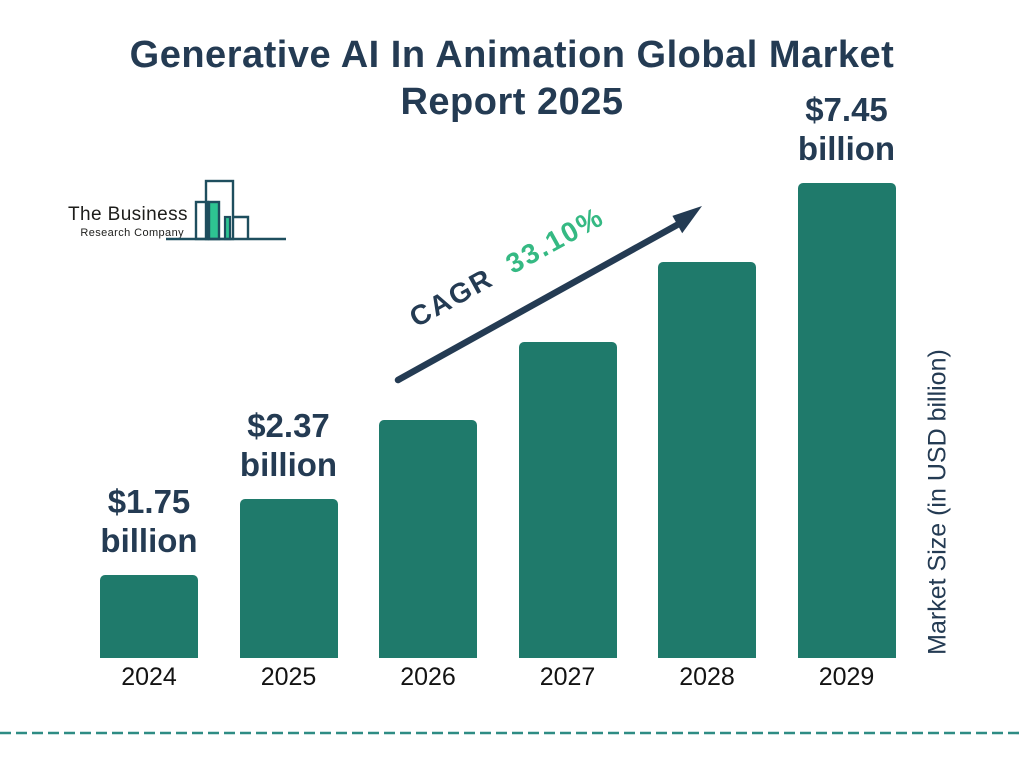 Image resolution: width=1024 pixels, height=768 pixels. I want to click on y-axis-label: Market Size (in USD billion), so click(937, 502).